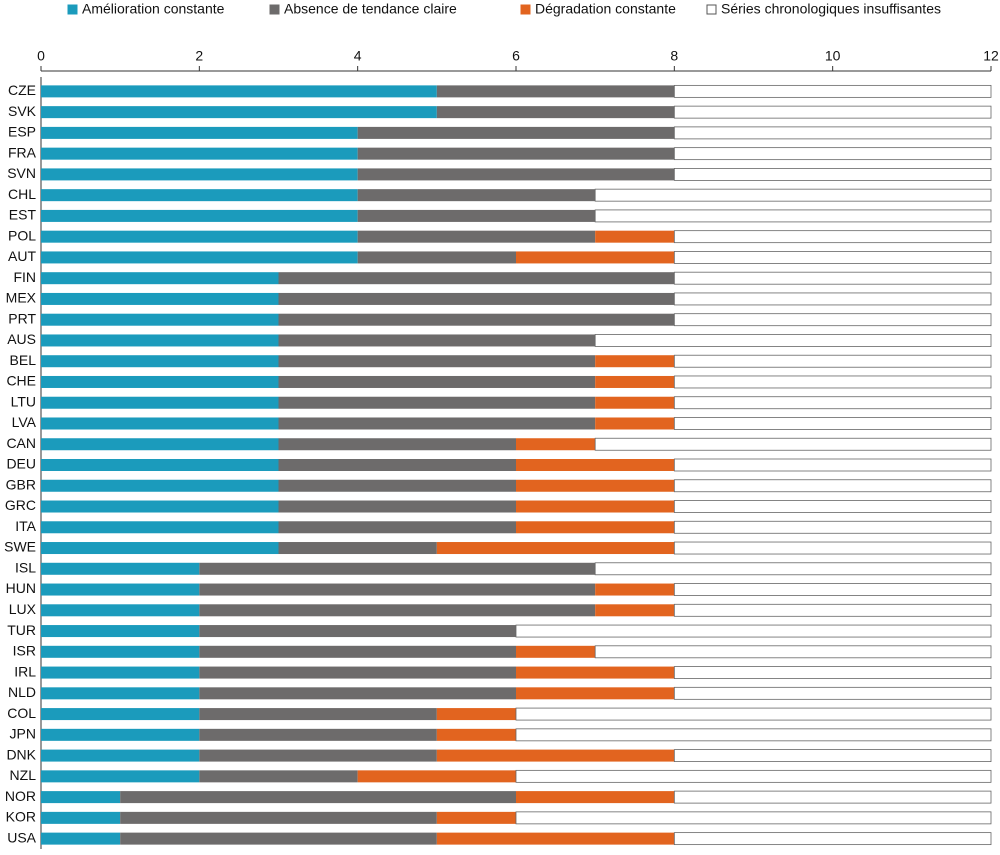 This screenshot has height=855, width=1000. Describe the element at coordinates (21, 443) in the screenshot. I see `y-tick-label: CAN` at that location.